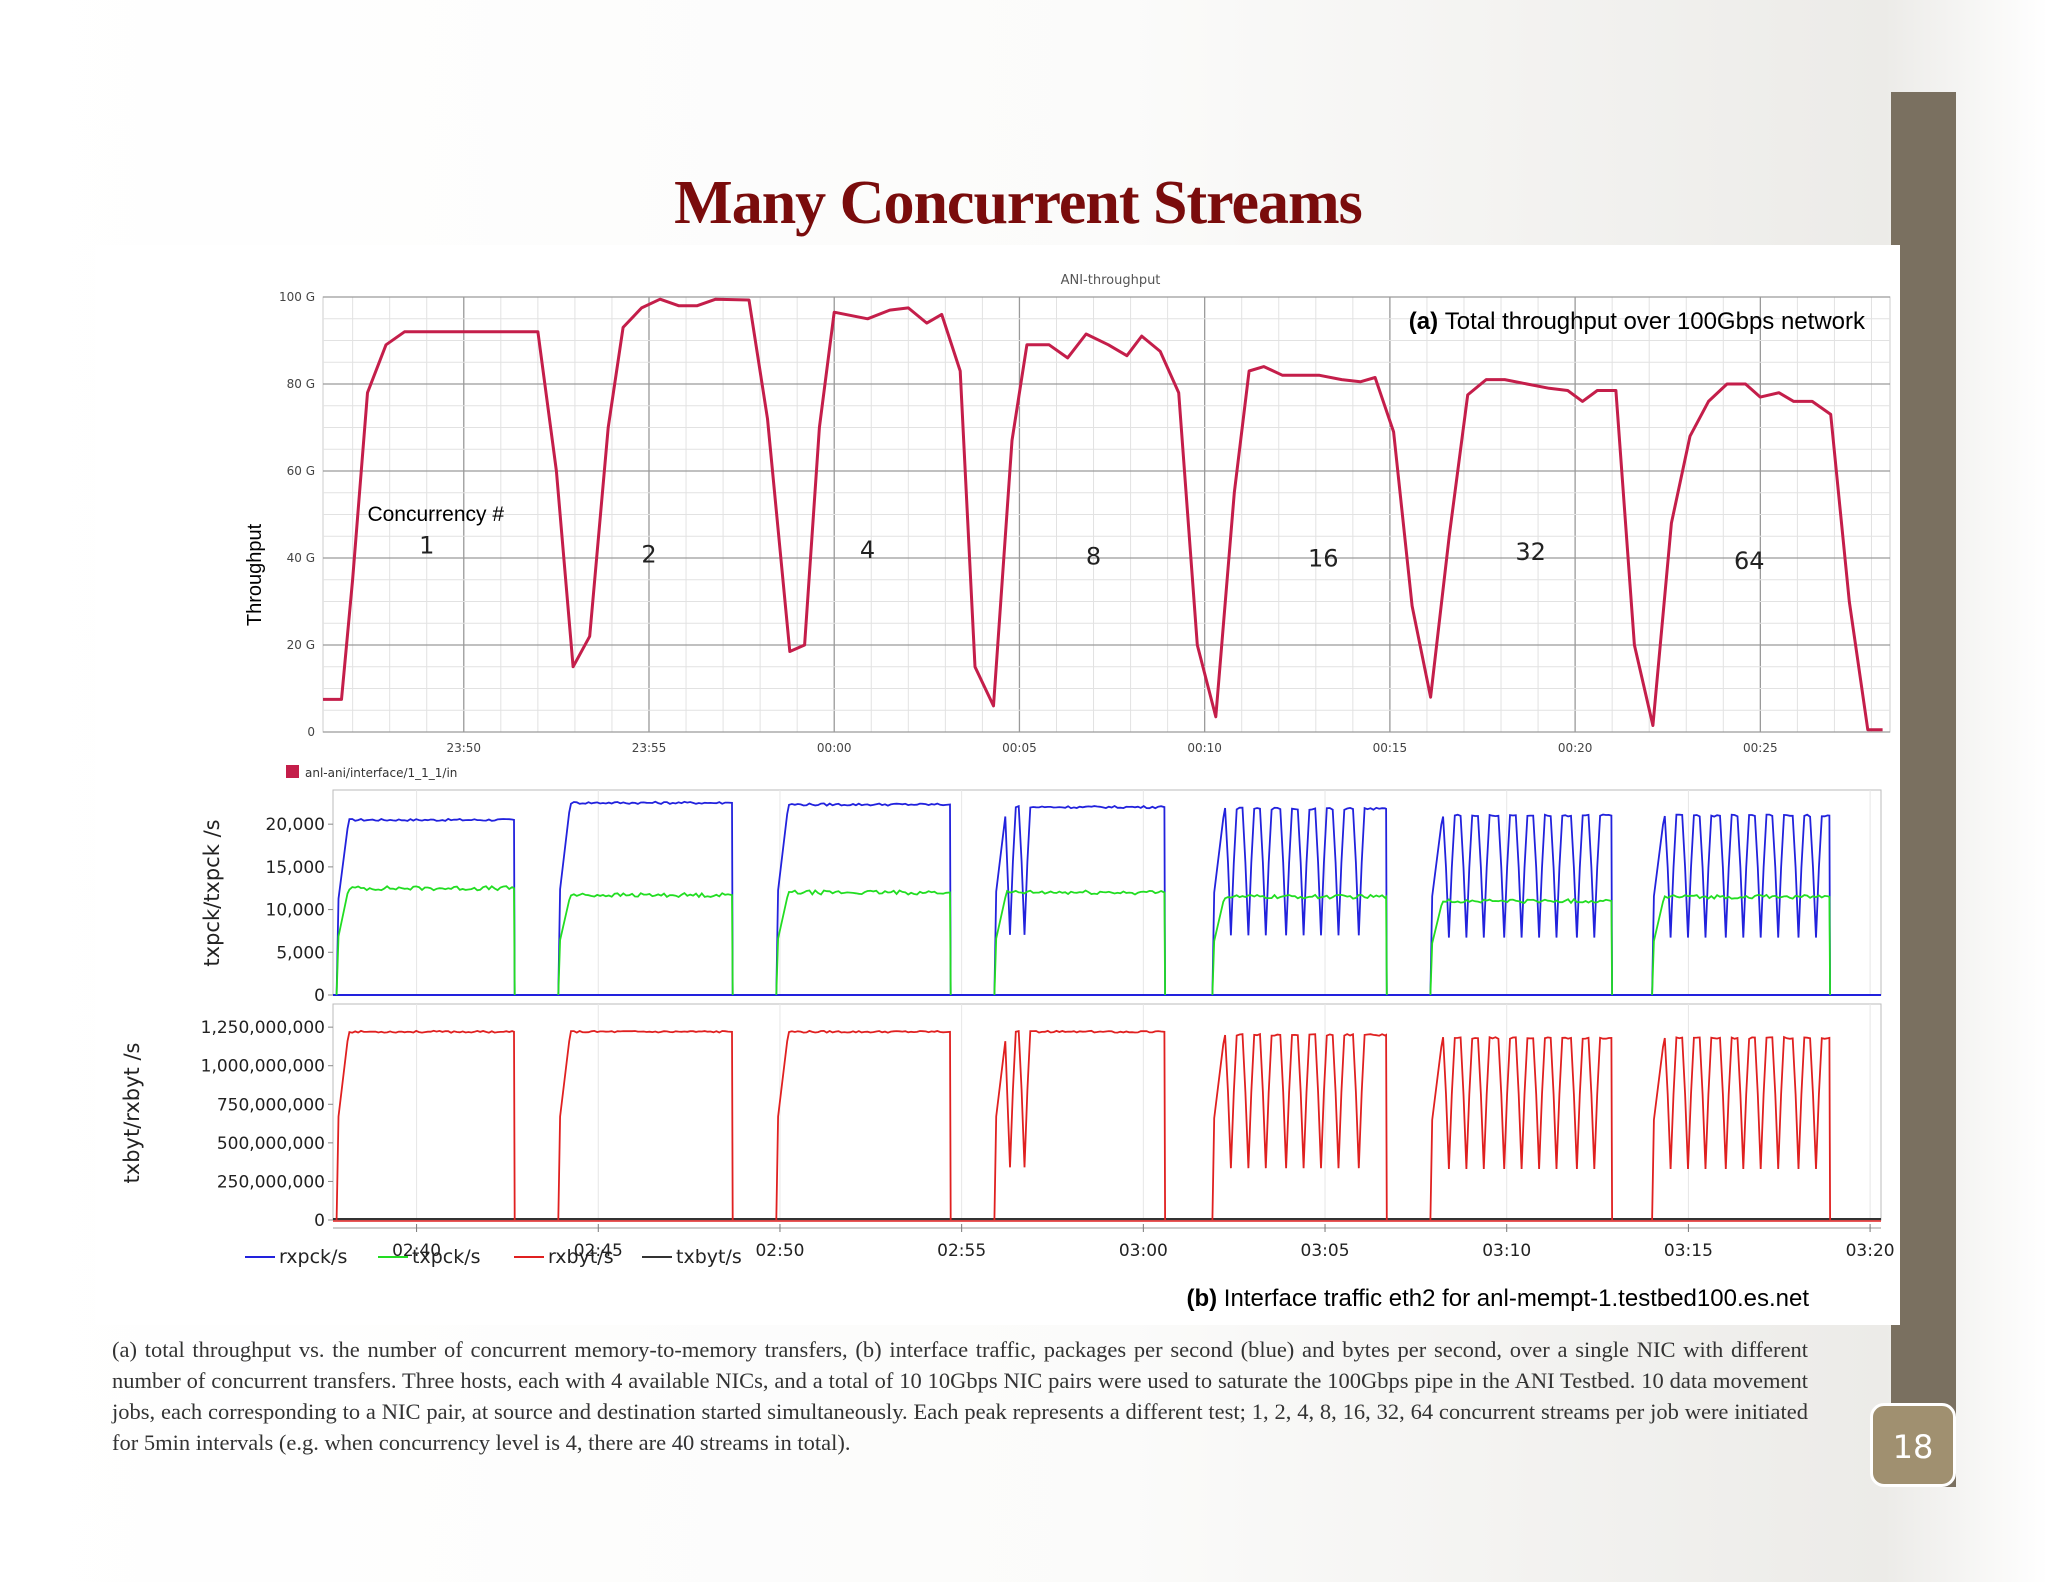 The width and height of the screenshot is (2048, 1582). What do you see at coordinates (319, 1221) in the screenshot?
I see `bytes-y-tick-label: 0` at bounding box center [319, 1221].